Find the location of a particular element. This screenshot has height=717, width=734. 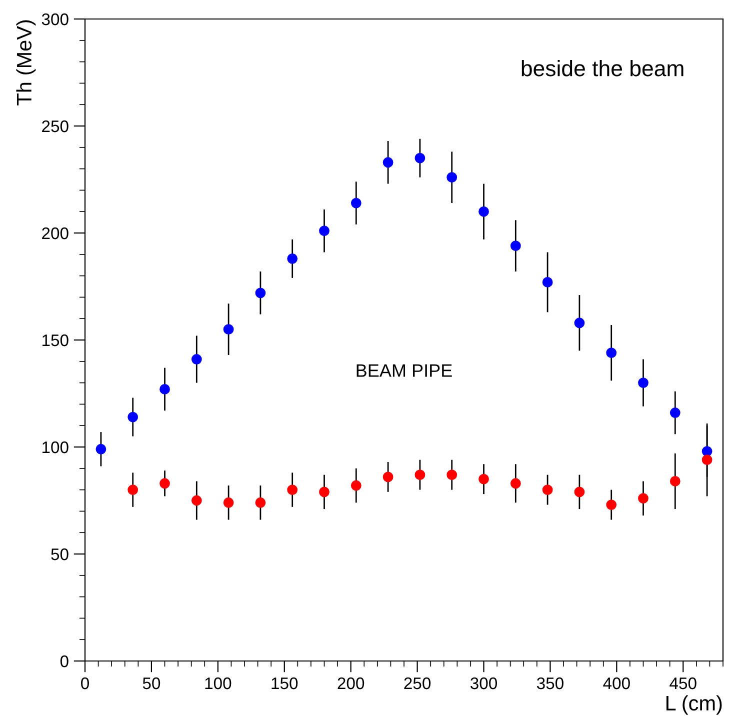

y-tick-label: 200 is located at coordinates (55, 233).